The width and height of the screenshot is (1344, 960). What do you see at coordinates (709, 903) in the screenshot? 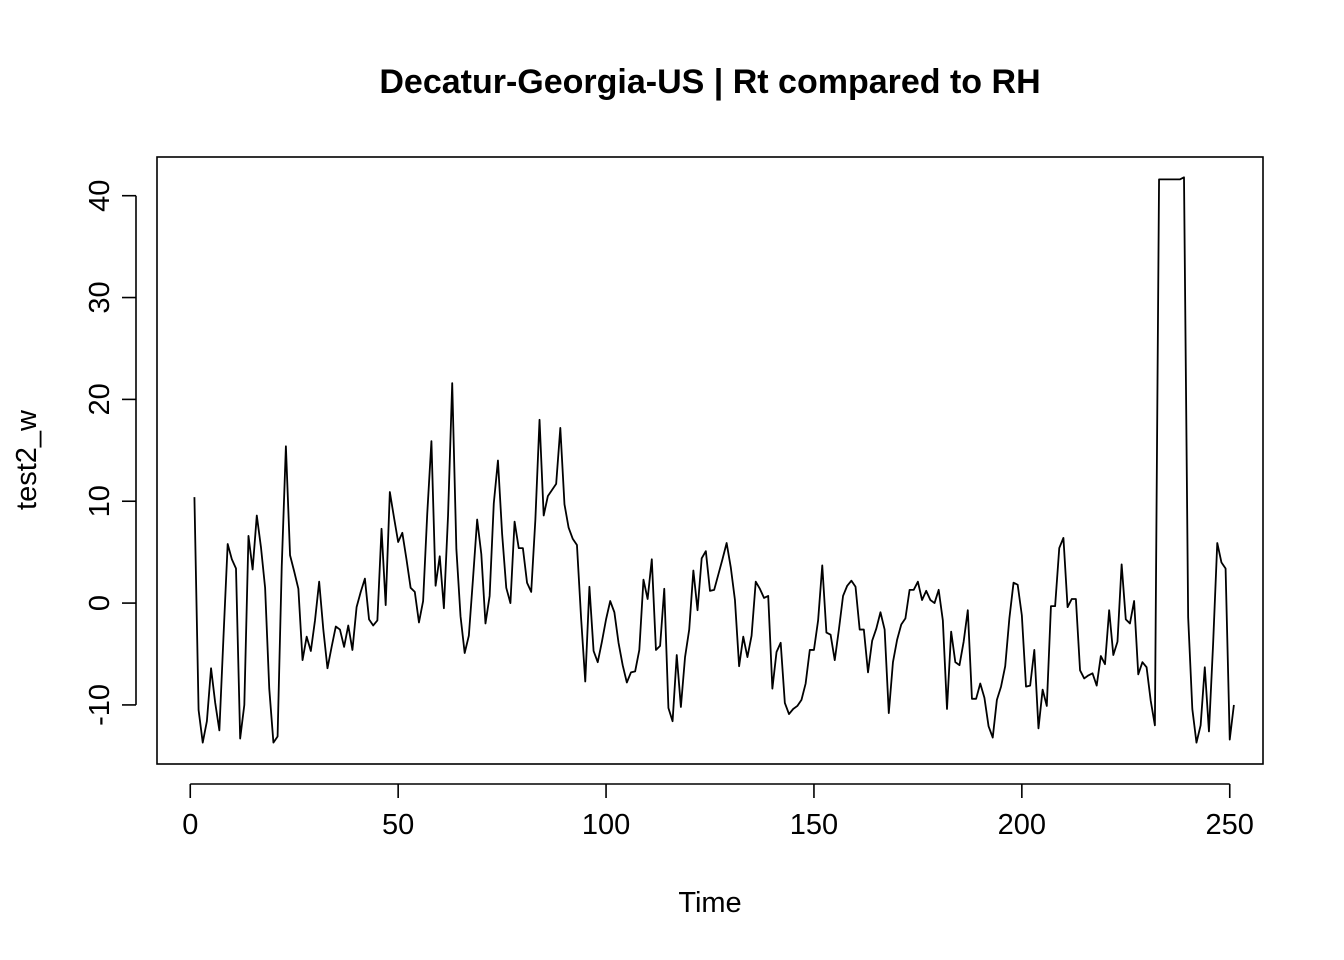
I see `x-axis-label: Time` at bounding box center [709, 903].